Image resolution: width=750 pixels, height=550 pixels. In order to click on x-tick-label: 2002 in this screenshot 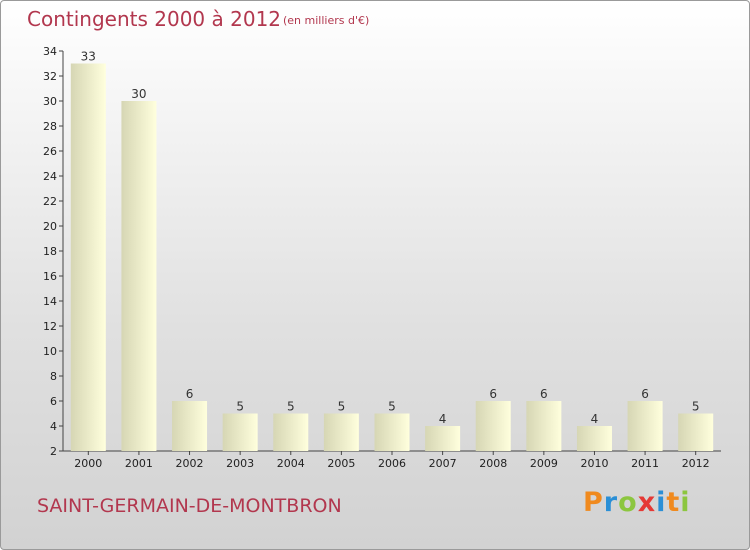, I will do `click(190, 463)`.